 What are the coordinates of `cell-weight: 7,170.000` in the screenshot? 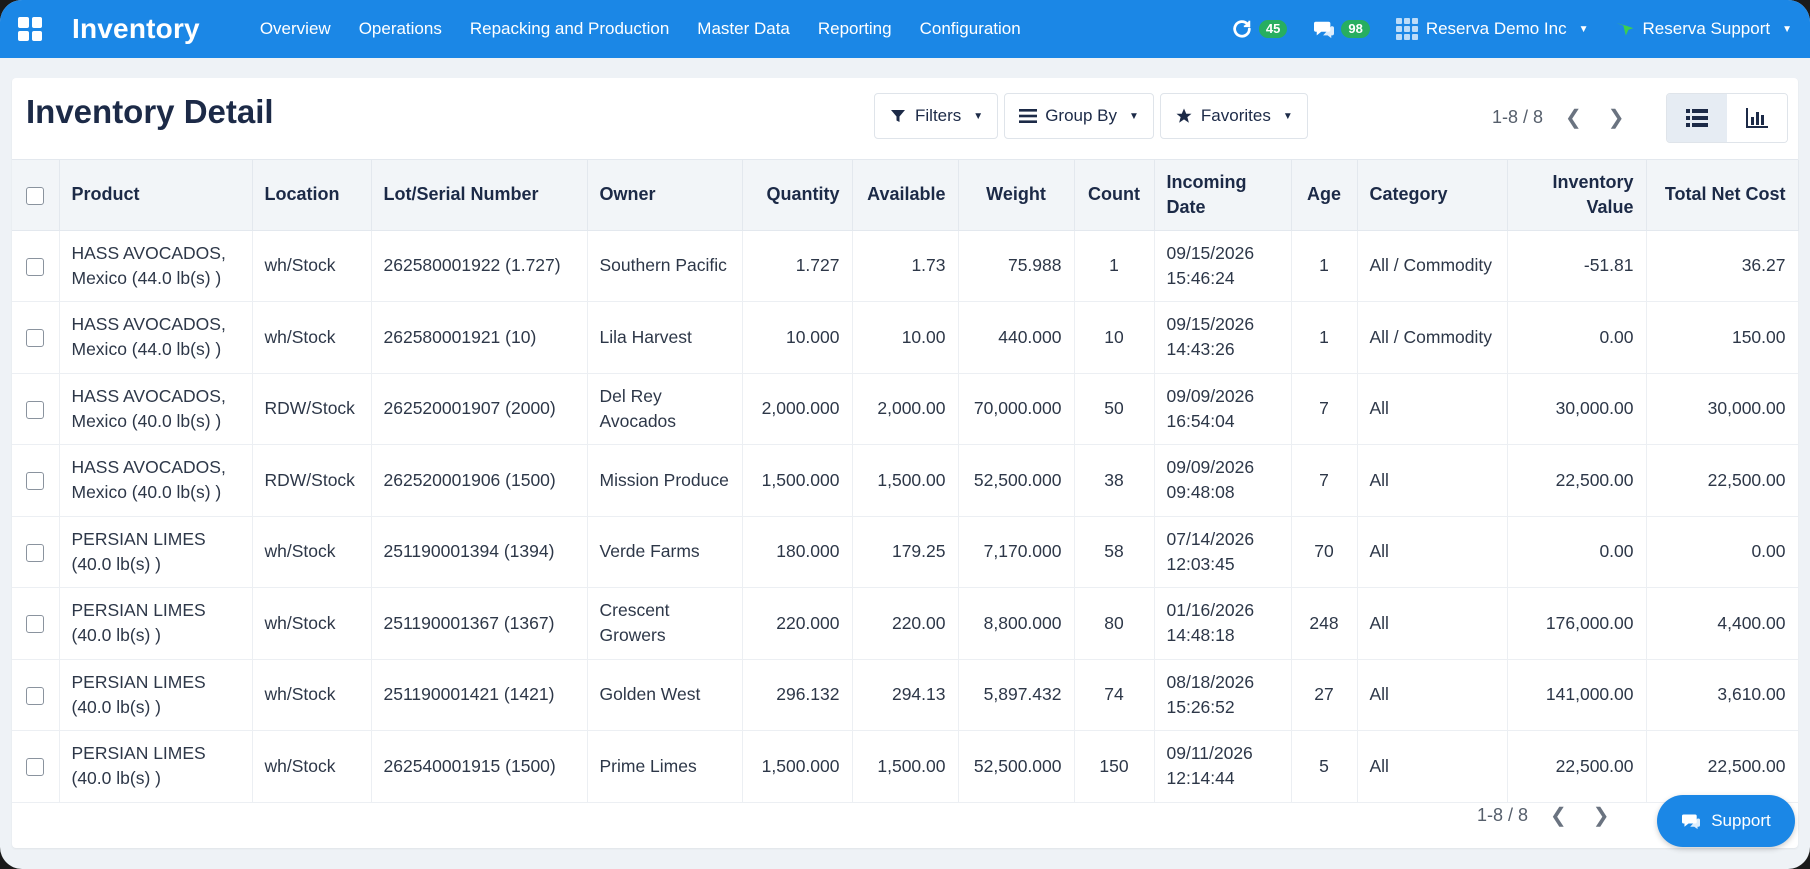 It's located at (1016, 552).